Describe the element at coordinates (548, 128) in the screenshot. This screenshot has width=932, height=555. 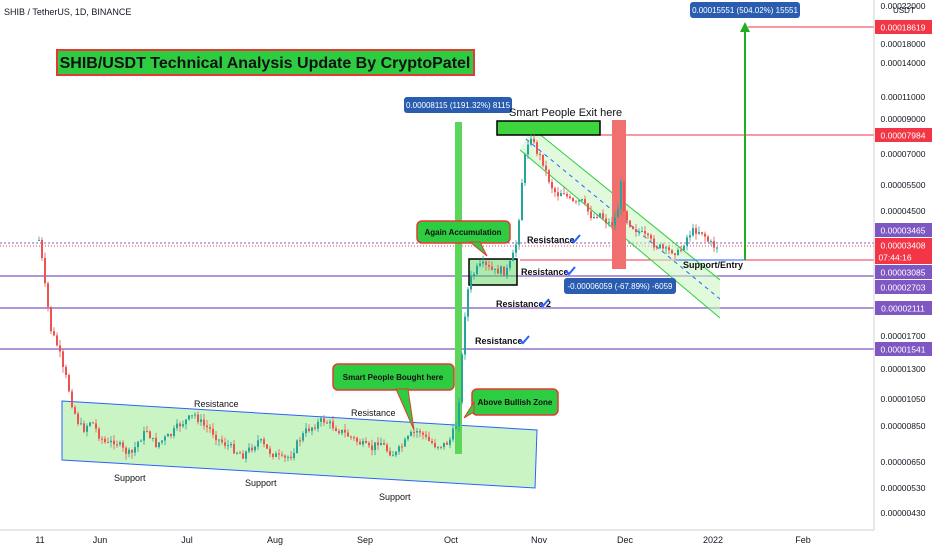
I see `smart-exit-box` at that location.